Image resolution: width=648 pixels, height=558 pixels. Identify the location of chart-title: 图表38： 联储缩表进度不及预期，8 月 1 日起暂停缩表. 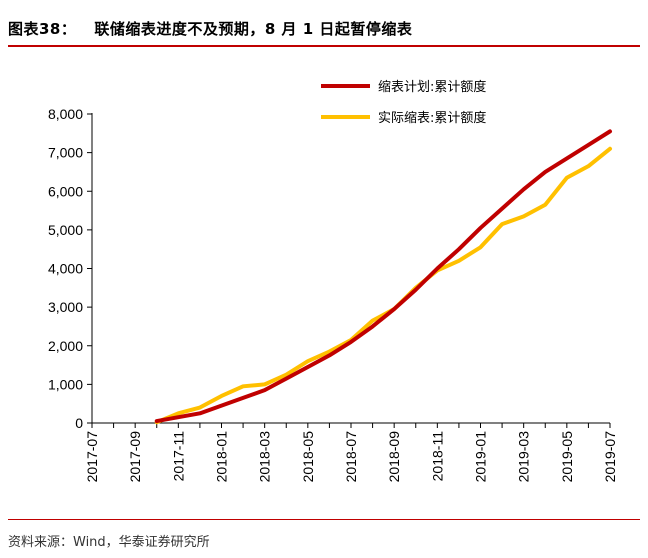
(210, 28).